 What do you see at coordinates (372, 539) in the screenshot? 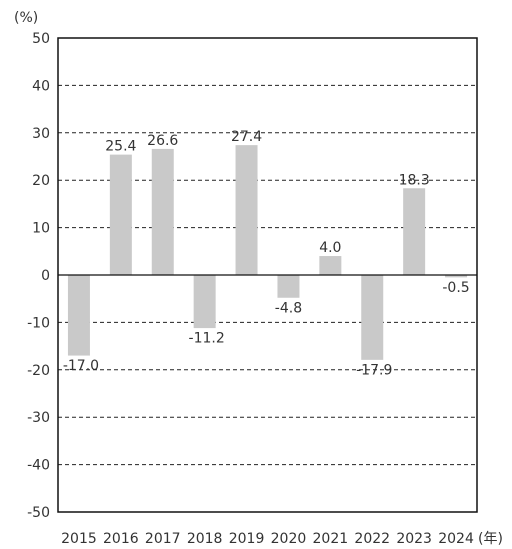
I see `x-tick-label: 2022` at bounding box center [372, 539].